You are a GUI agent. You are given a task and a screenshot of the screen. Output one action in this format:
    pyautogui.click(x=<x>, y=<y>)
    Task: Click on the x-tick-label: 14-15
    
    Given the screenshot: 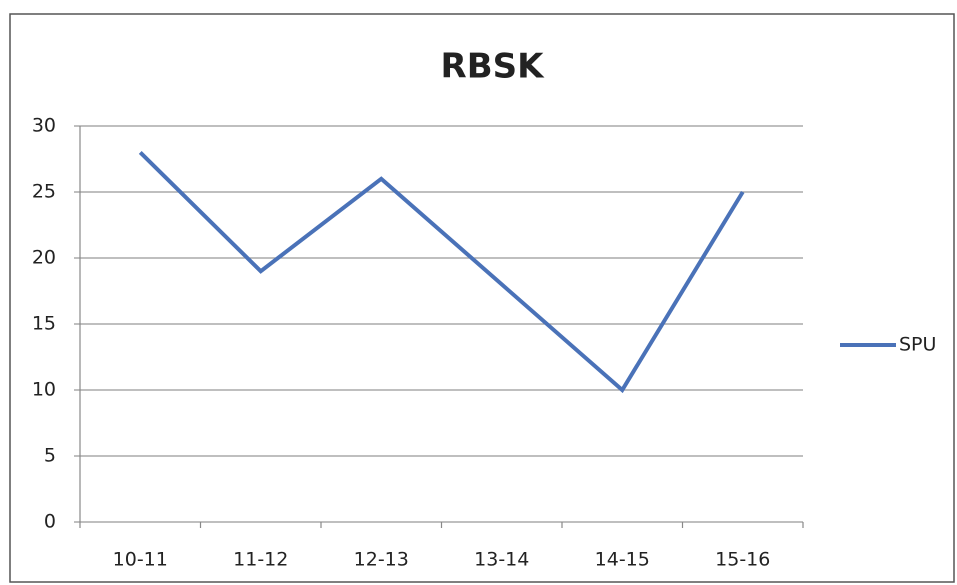 What is the action you would take?
    pyautogui.click(x=622, y=560)
    